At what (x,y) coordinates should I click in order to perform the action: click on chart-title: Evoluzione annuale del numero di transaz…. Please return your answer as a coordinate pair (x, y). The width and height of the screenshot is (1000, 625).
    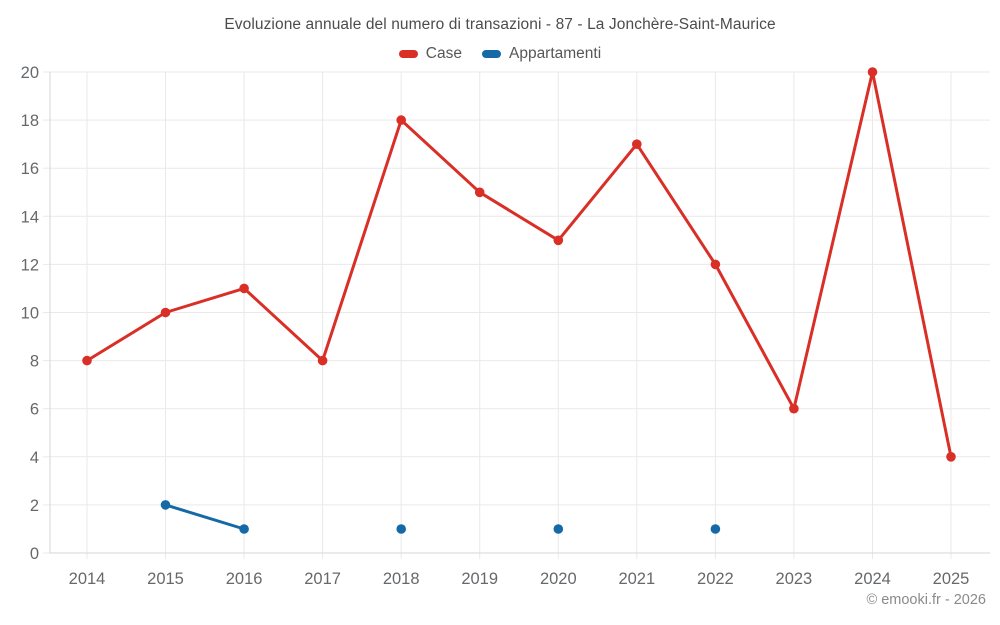
    Looking at the image, I should click on (500, 24).